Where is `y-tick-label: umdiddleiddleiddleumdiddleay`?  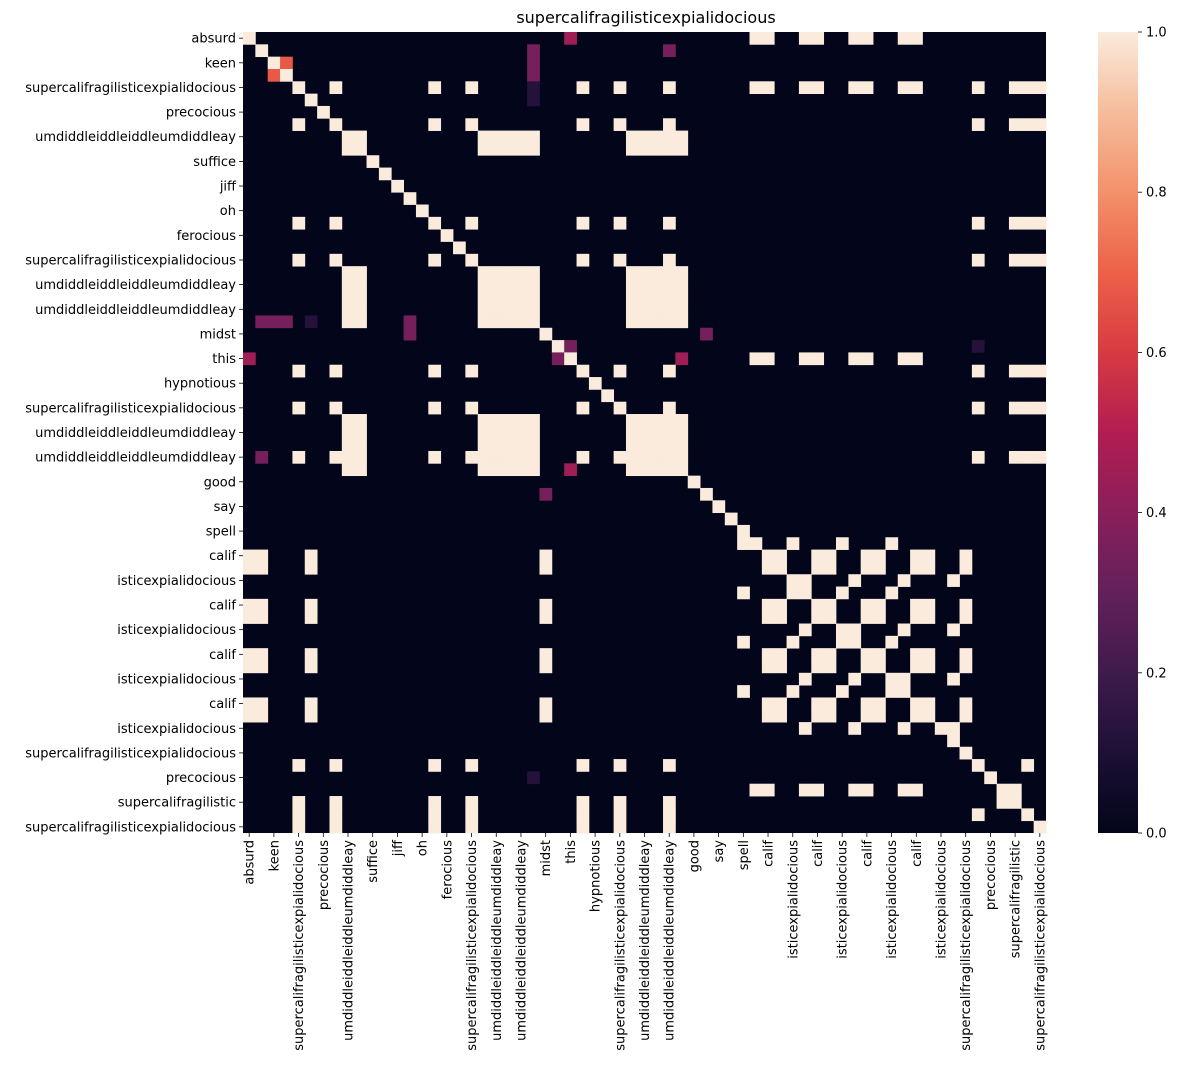 y-tick-label: umdiddleiddleiddleumdiddleay is located at coordinates (135, 458).